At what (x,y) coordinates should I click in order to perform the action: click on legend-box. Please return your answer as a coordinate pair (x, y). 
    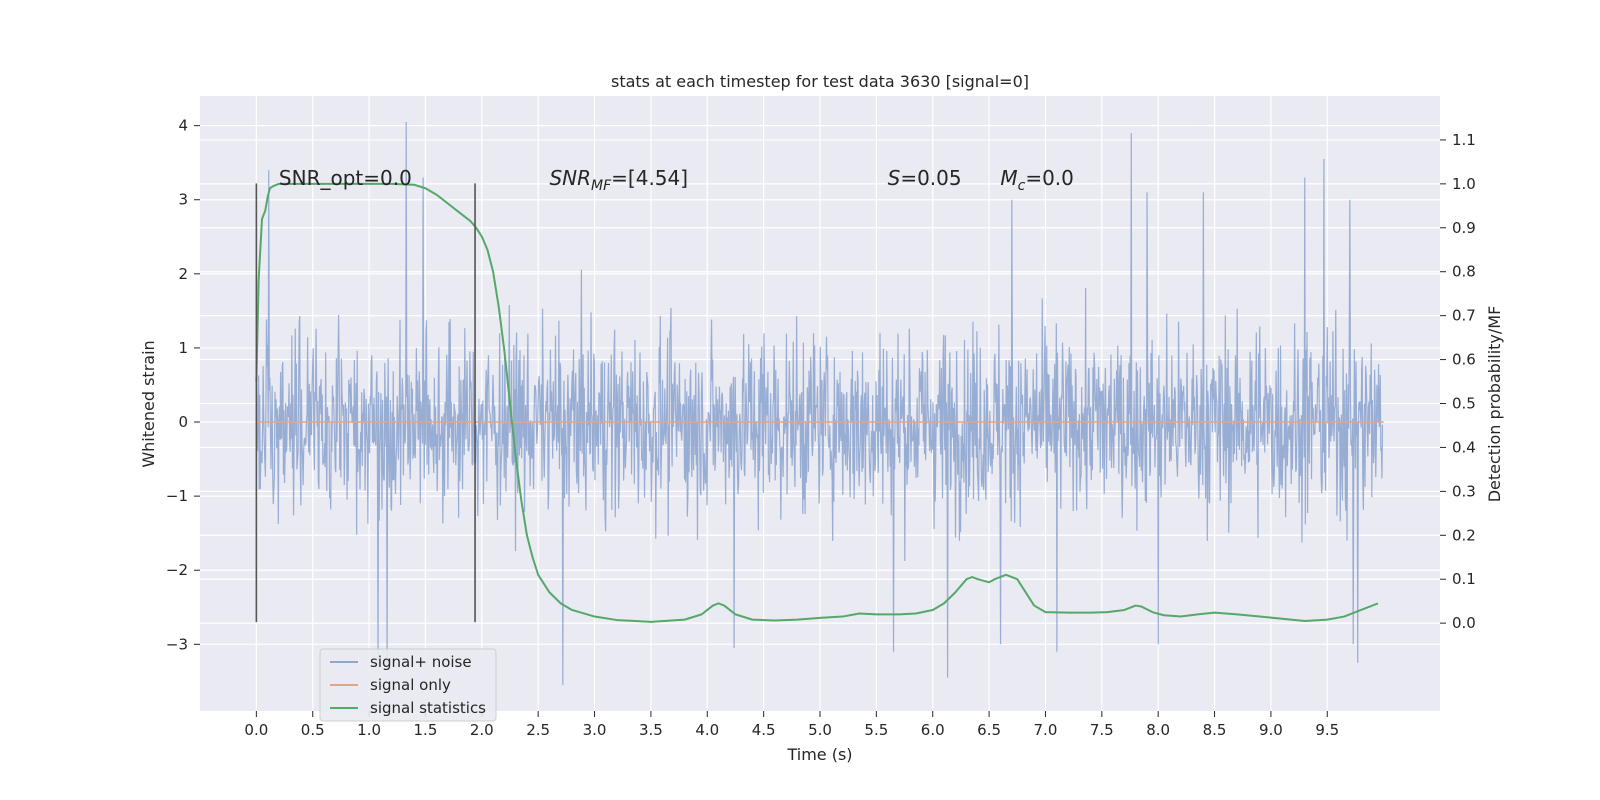
    Looking at the image, I should click on (408, 685).